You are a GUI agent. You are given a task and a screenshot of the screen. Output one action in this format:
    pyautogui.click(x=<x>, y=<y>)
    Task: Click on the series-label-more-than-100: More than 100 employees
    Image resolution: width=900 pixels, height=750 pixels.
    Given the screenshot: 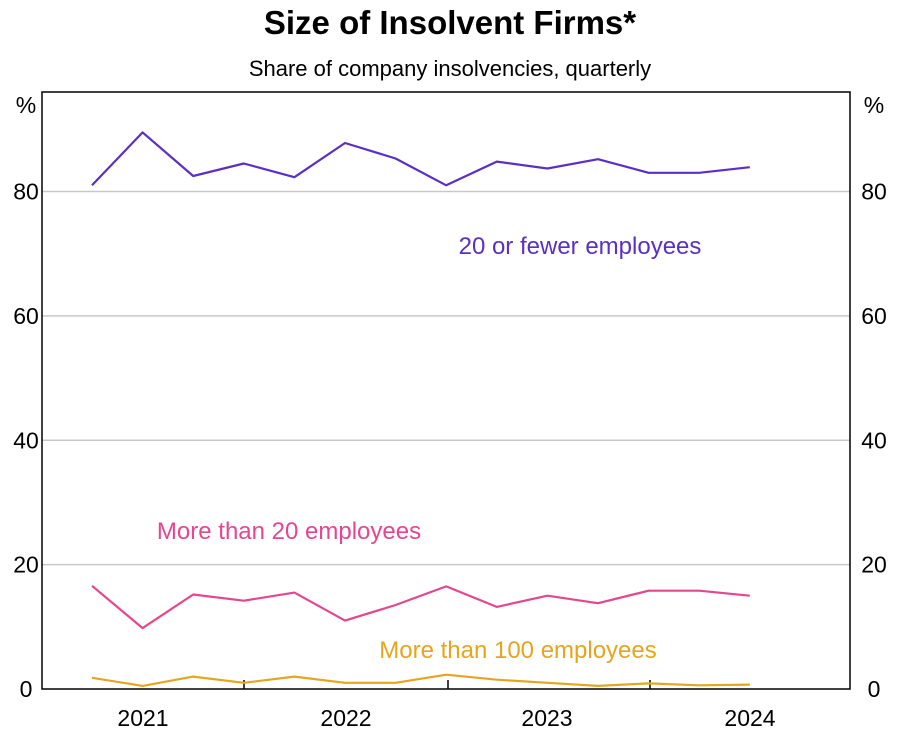 What is the action you would take?
    pyautogui.click(x=518, y=650)
    